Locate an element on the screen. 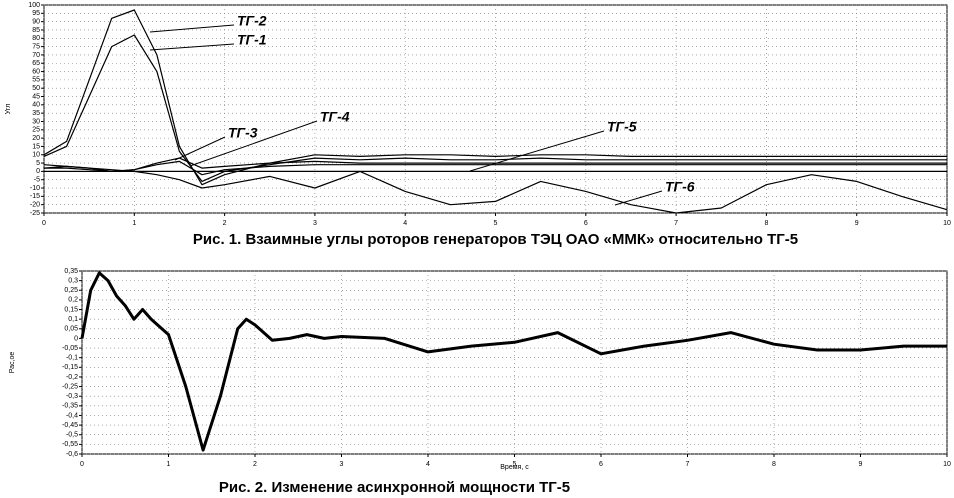 The width and height of the screenshot is (954, 498). y-tick-label: -0,55 is located at coordinates (70, 444).